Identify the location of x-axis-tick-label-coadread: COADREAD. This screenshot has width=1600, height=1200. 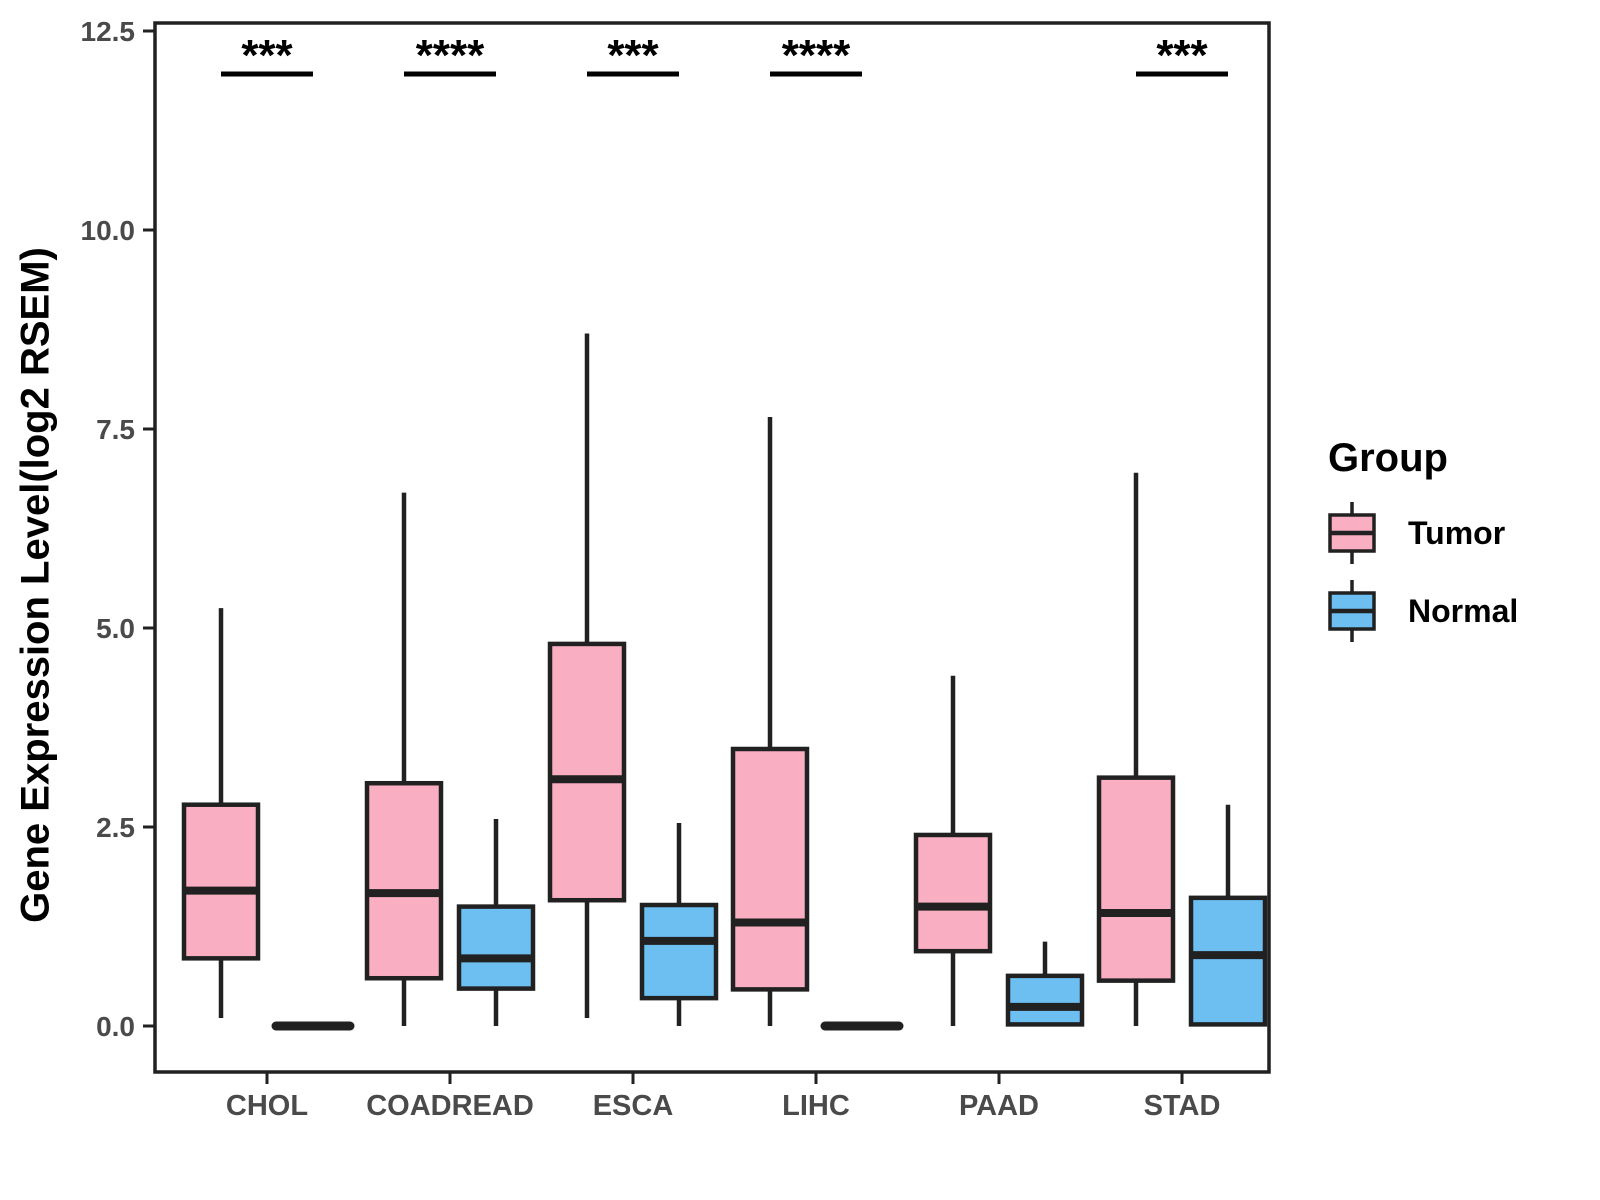
(450, 1106).